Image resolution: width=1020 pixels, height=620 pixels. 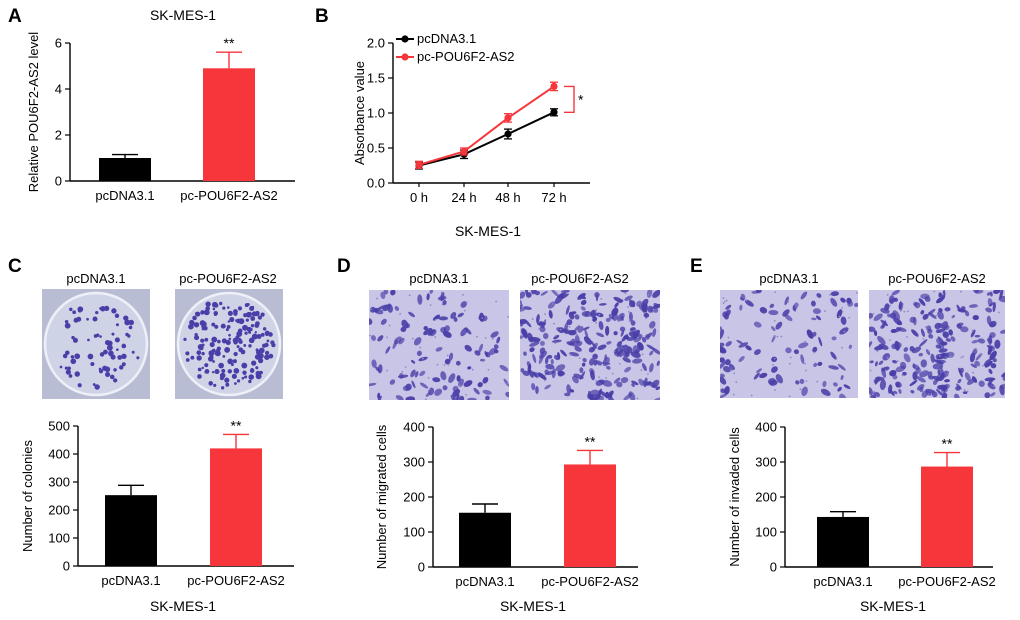 I want to click on bar-pc-pou6f2-as2, so click(x=590, y=515).